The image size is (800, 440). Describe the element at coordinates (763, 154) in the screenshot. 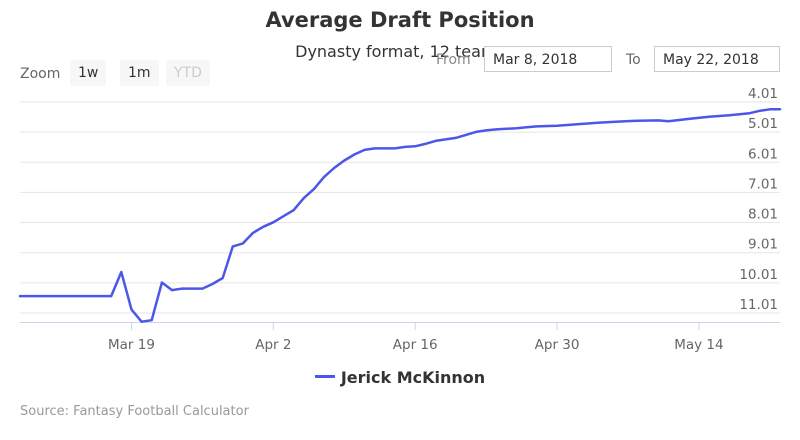

I see `y-tick-label: 6.01` at that location.